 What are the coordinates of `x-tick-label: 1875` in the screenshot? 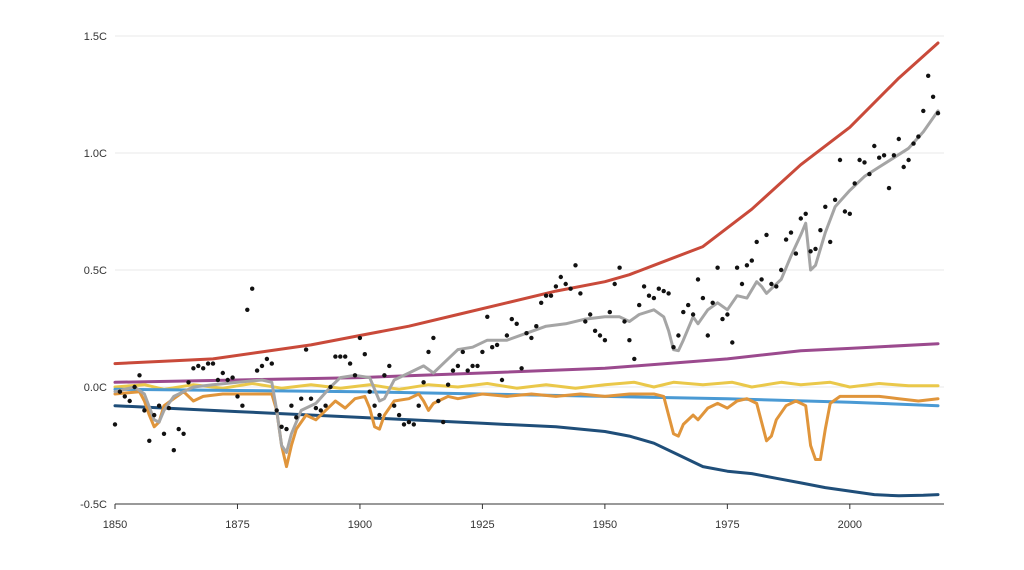 It's located at (237, 525).